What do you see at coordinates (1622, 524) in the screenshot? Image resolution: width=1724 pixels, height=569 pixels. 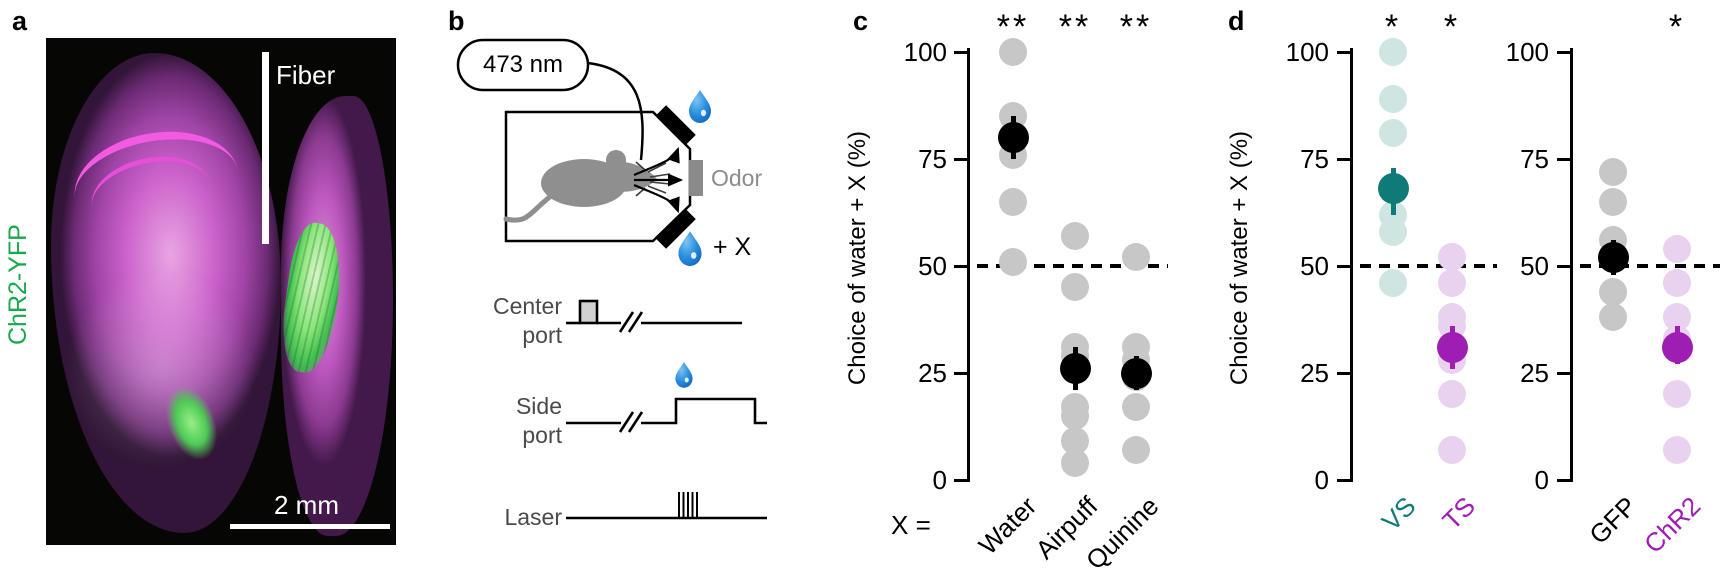 I see `x-category-label: ChR2` at bounding box center [1622, 524].